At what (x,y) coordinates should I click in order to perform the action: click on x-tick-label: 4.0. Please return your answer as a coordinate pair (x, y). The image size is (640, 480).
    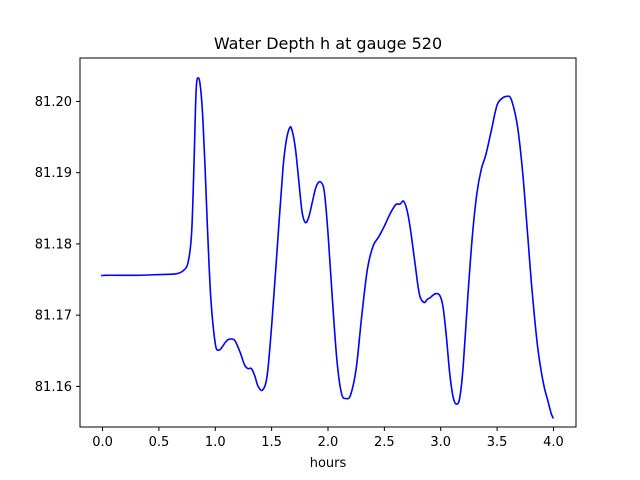
    Looking at the image, I should click on (553, 442).